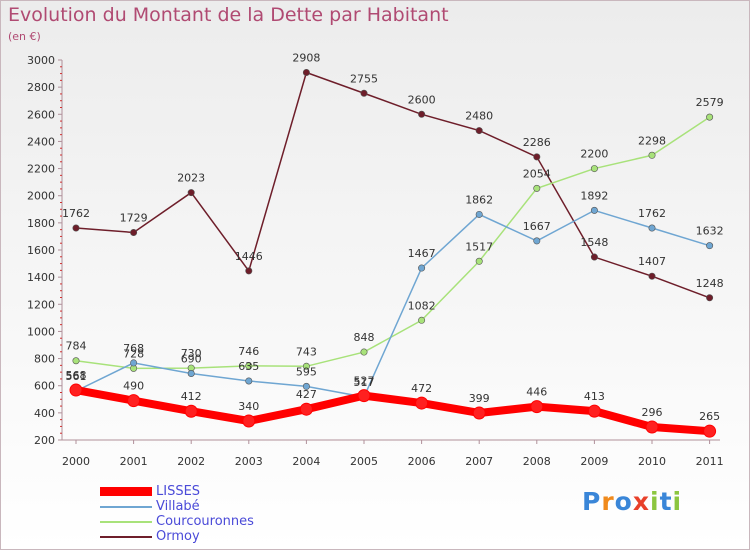 This screenshot has height=550, width=750. I want to click on data-label-ormoy: 2480, so click(479, 116).